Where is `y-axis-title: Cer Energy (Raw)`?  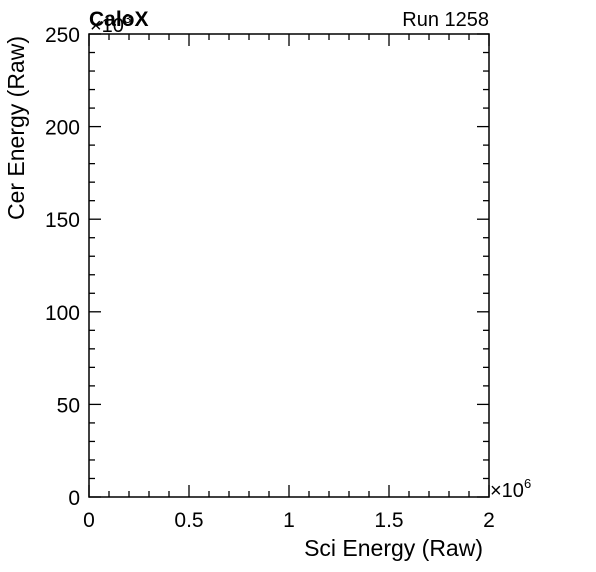
y-axis-title: Cer Energy (Raw) is located at coordinates (16, 128).